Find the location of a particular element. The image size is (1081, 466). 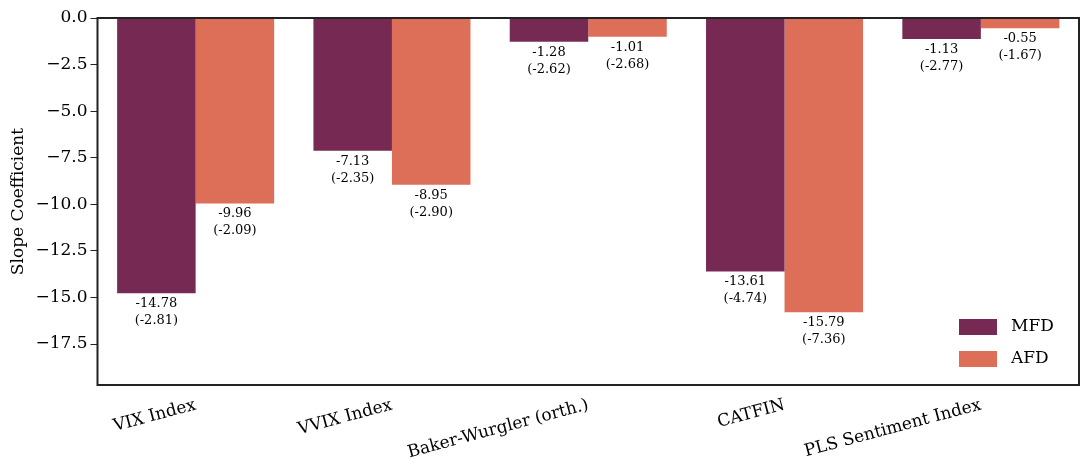

data-label: -1.13 (-2.77) is located at coordinates (941, 56).